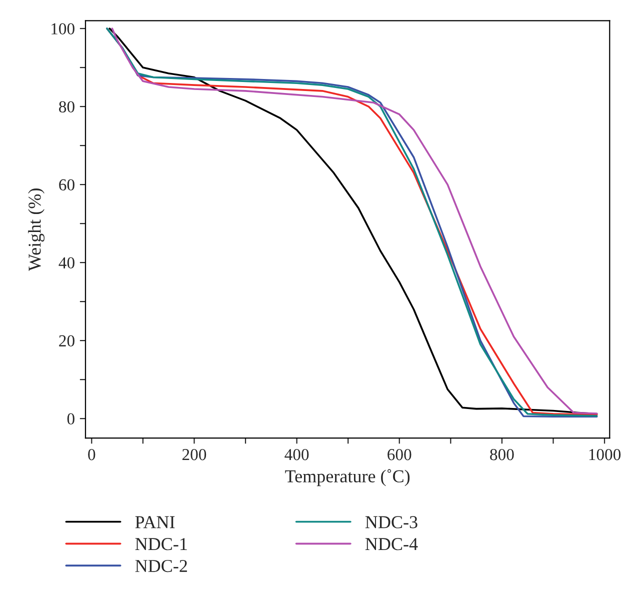  I want to click on y-tick-label: 20, so click(66, 341).